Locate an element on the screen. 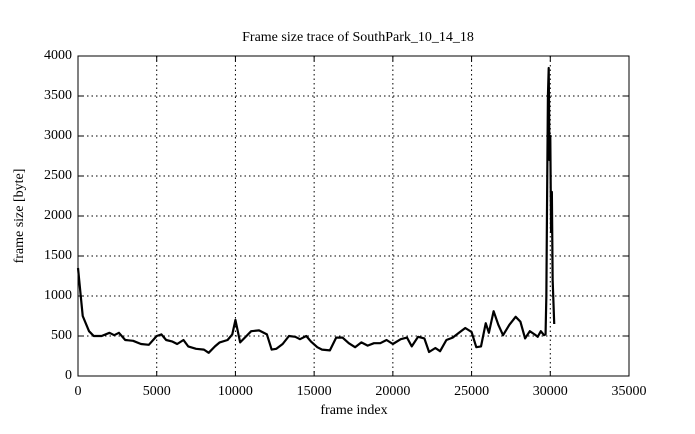 The image size is (695, 434). x-tick-label: 5000 is located at coordinates (157, 391).